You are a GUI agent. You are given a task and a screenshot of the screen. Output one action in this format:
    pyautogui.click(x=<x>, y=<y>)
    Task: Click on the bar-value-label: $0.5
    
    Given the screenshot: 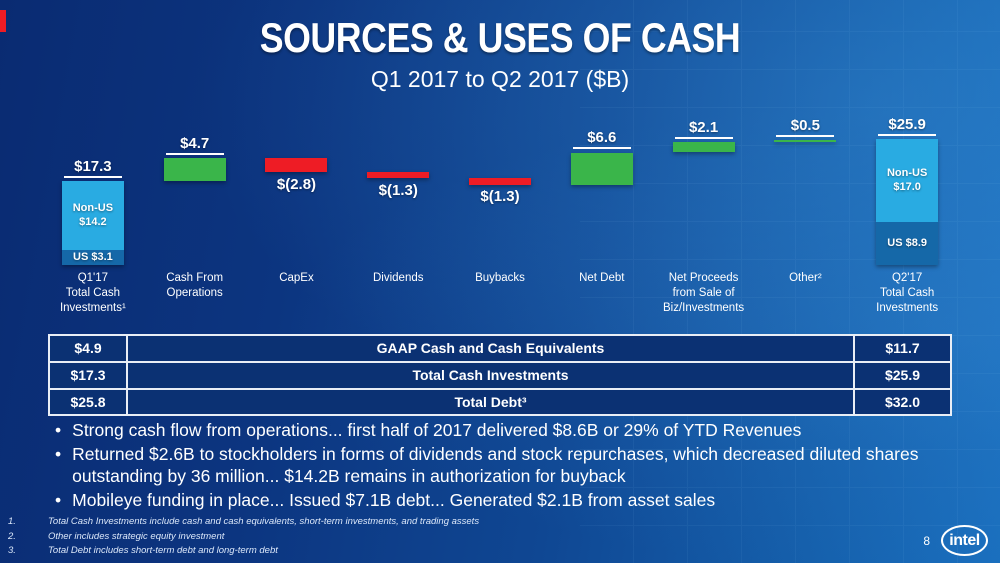 What is the action you would take?
    pyautogui.click(x=805, y=127)
    